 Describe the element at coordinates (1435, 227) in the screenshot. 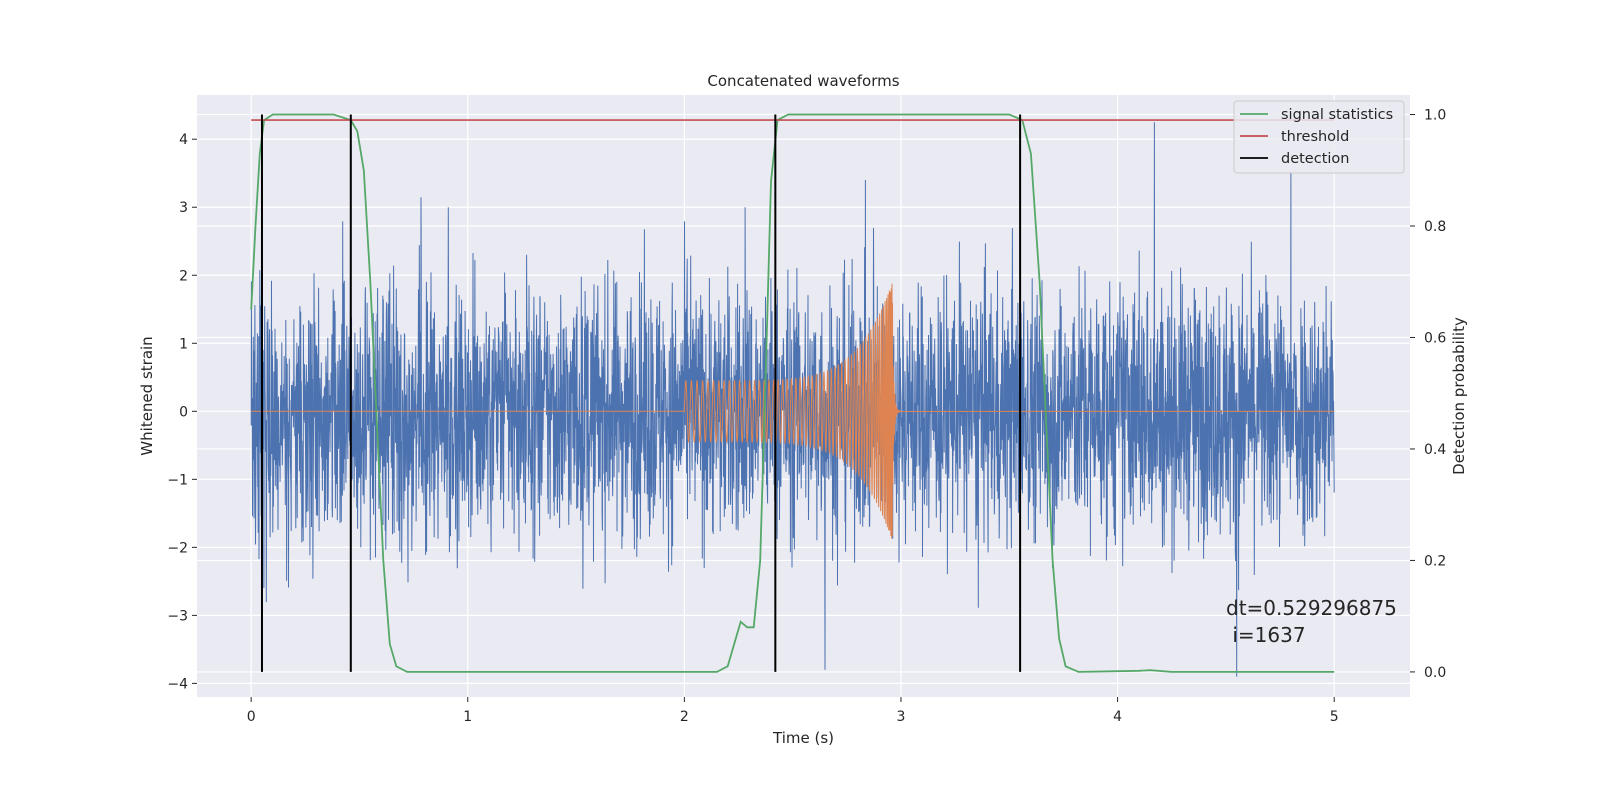

I see `y2-tick-label: 0.8` at that location.